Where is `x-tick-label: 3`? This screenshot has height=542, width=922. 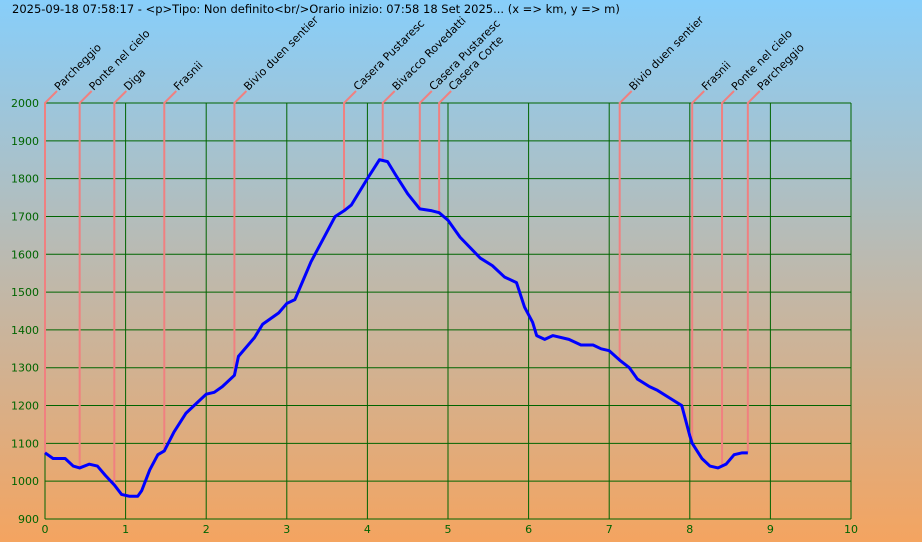 x-tick-label: 3 is located at coordinates (286, 529).